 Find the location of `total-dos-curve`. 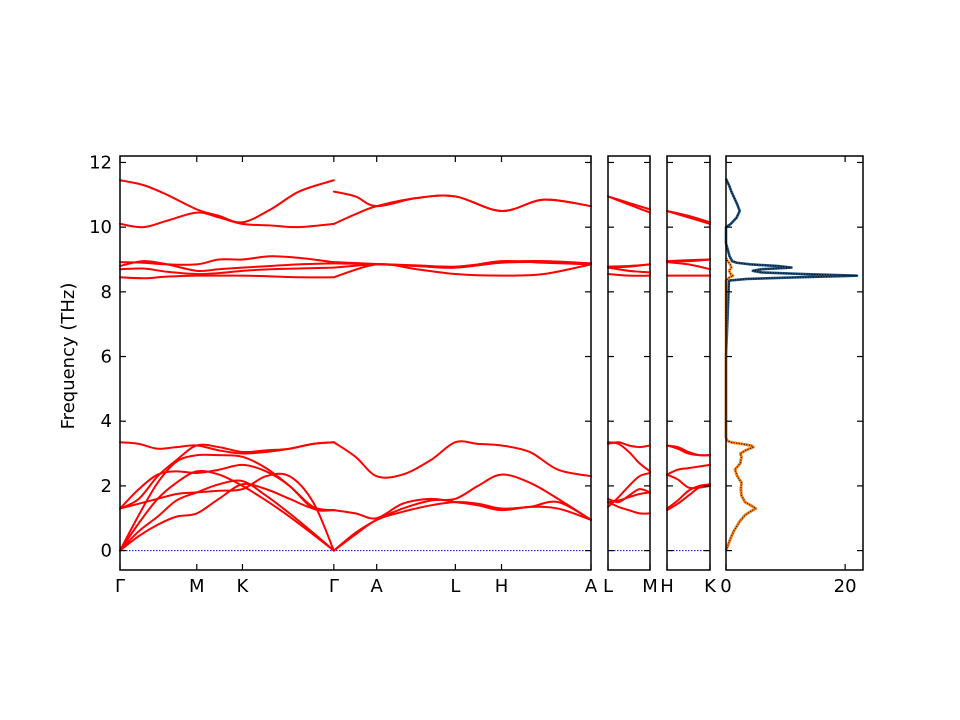

total-dos-curve is located at coordinates (791, 365).